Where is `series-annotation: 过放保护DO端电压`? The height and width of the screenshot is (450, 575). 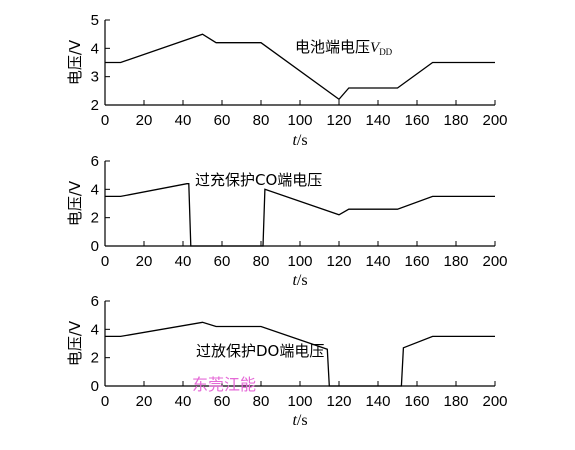 series-annotation: 过放保护DO端电压 is located at coordinates (260, 351).